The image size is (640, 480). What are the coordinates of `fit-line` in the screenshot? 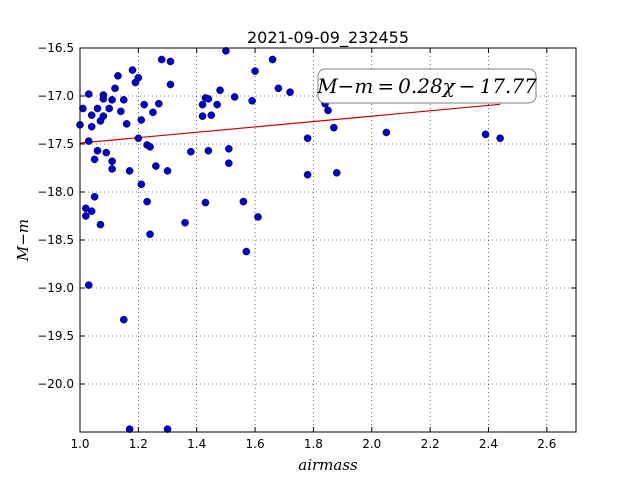 It's located at (290, 123).